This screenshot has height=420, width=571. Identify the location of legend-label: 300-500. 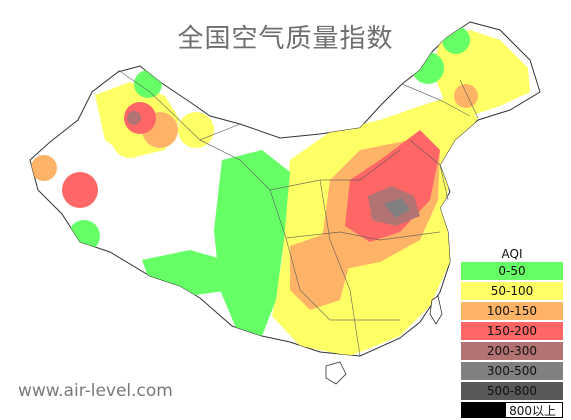
(512, 371).